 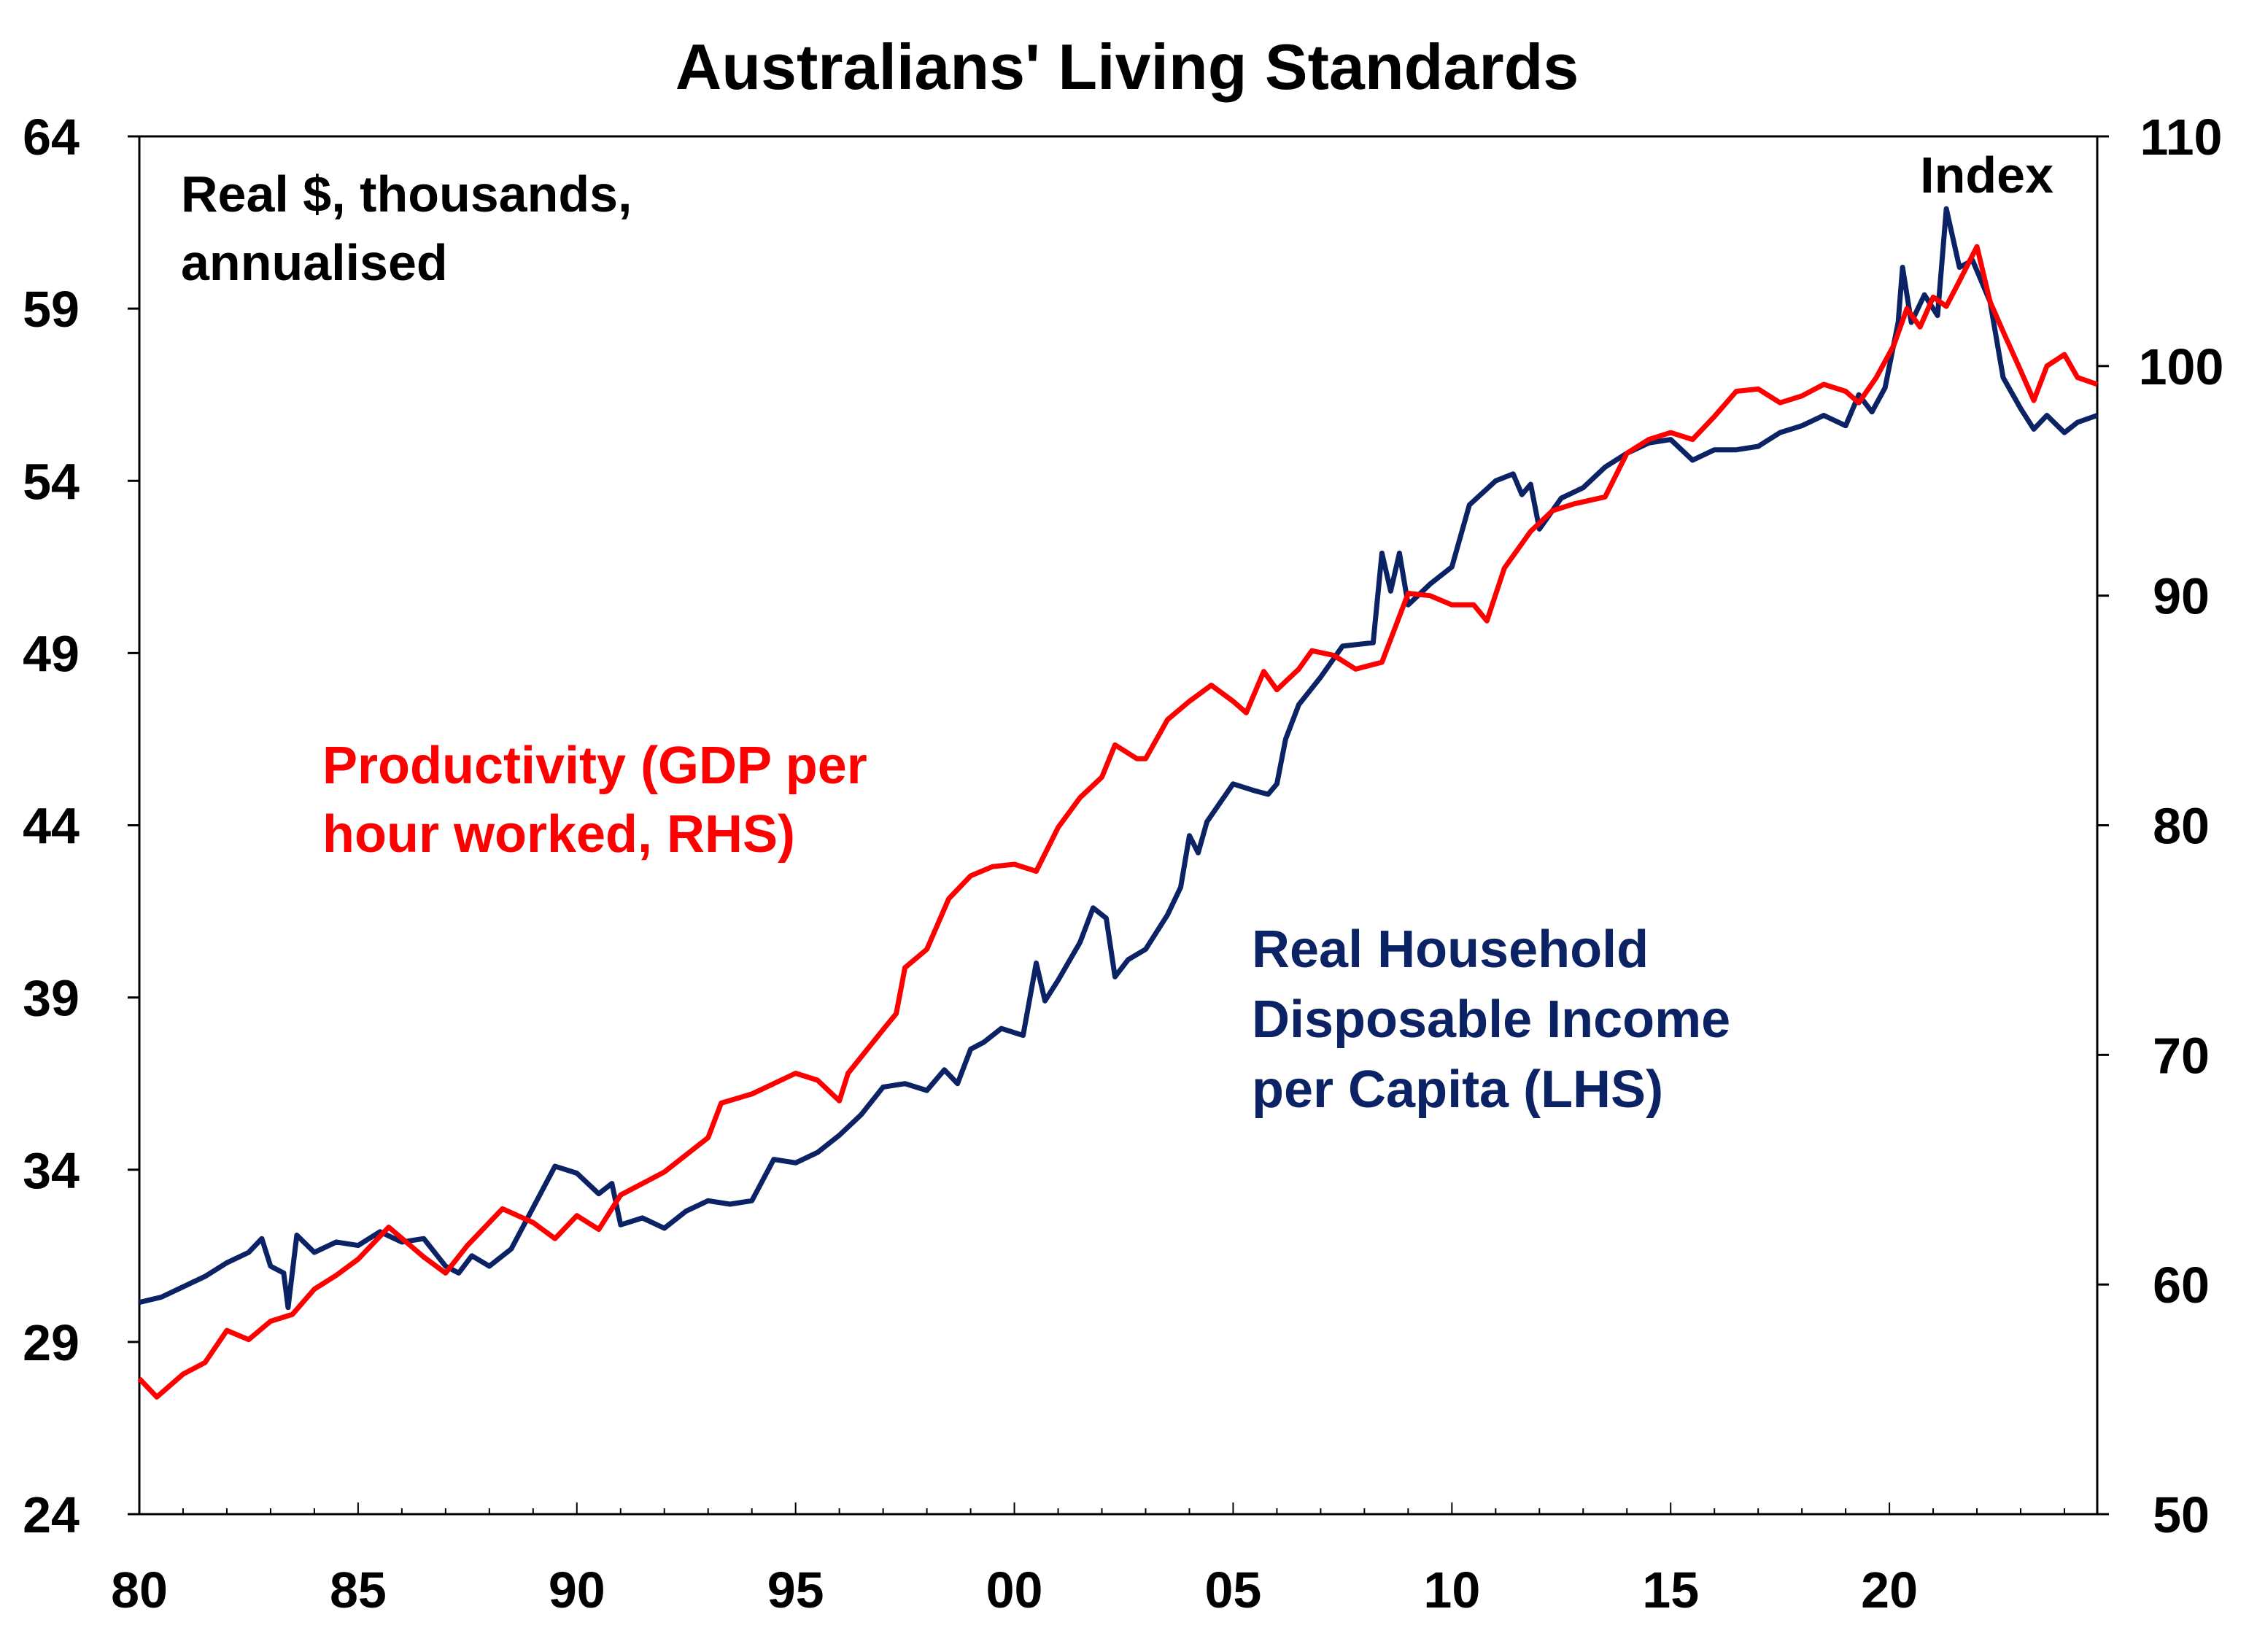 What do you see at coordinates (81, 826) in the screenshot?
I see `left-axis-ticks: 24 29 34 39 44 49 54 59 64` at bounding box center [81, 826].